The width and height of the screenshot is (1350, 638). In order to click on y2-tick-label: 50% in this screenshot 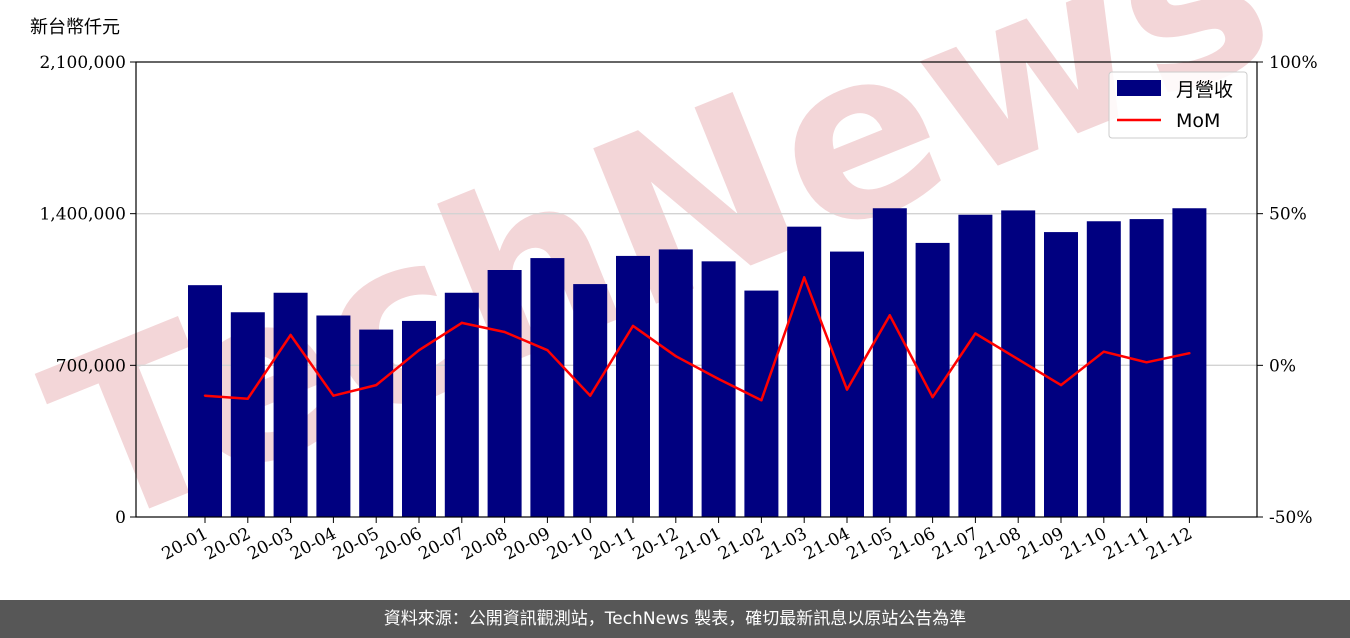, I will do `click(1288, 215)`.